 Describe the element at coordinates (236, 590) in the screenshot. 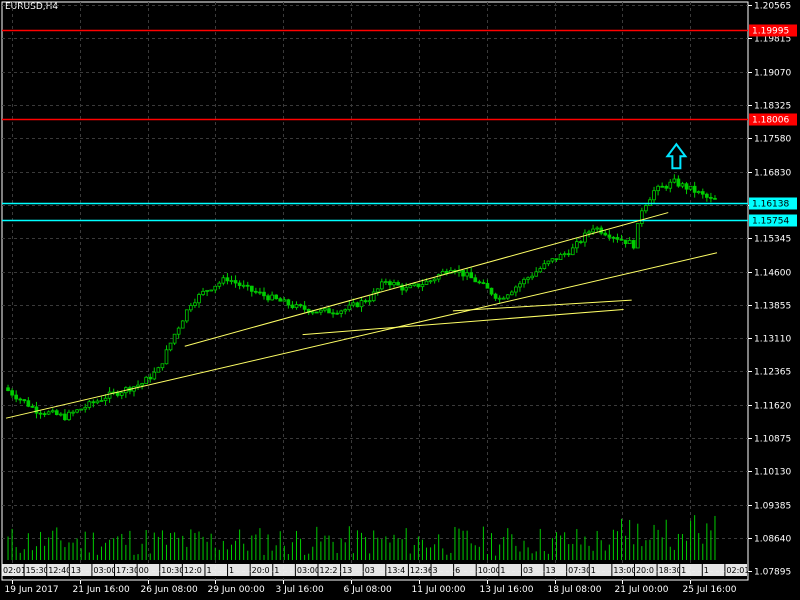

I see `x-tick-label: 29 Jun 00:00` at that location.